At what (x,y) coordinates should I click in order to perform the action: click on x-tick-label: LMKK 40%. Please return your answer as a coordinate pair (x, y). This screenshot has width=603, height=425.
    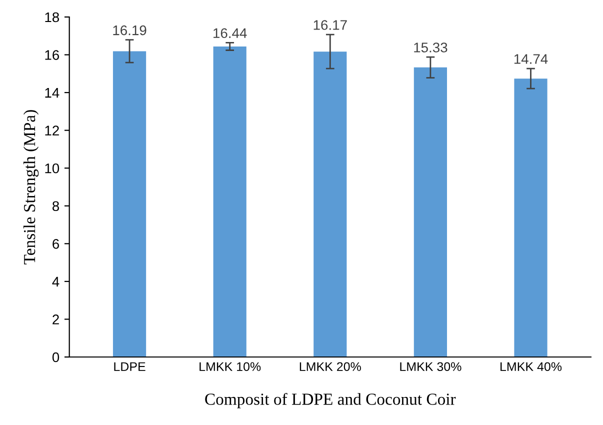
    Looking at the image, I should click on (531, 367).